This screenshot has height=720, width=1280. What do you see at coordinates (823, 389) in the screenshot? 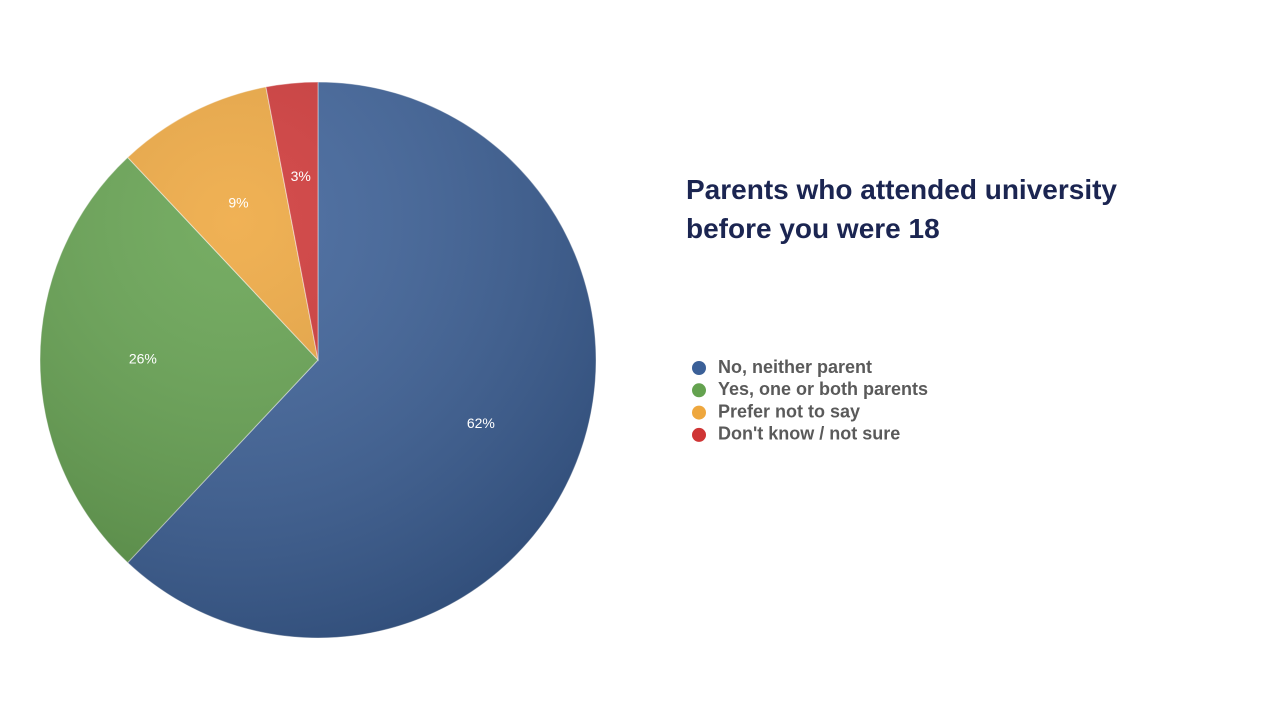
I see `legend-label: Yes, one or both parents` at bounding box center [823, 389].